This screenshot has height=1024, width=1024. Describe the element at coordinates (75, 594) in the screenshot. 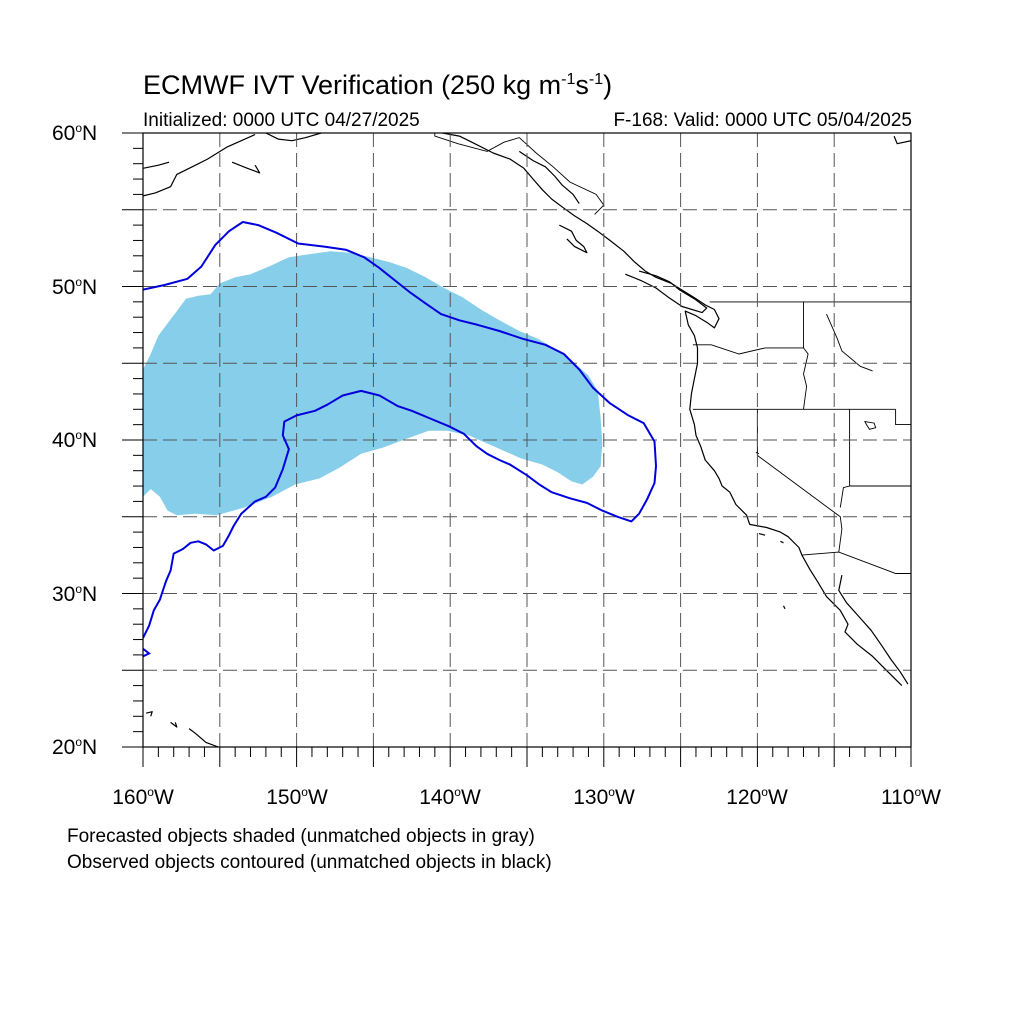

I see `lat-label-30: 30oN` at that location.